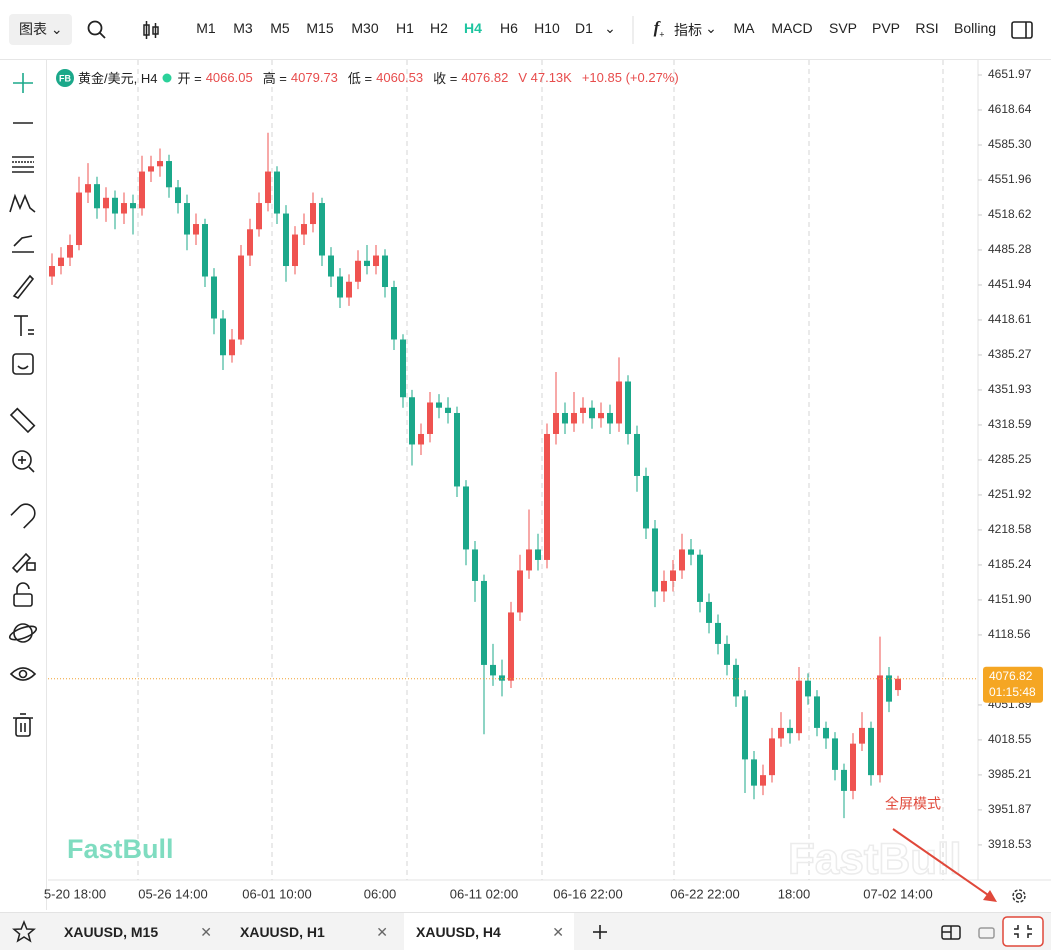  I want to click on countdown: 01:15:48, so click(1012, 692).